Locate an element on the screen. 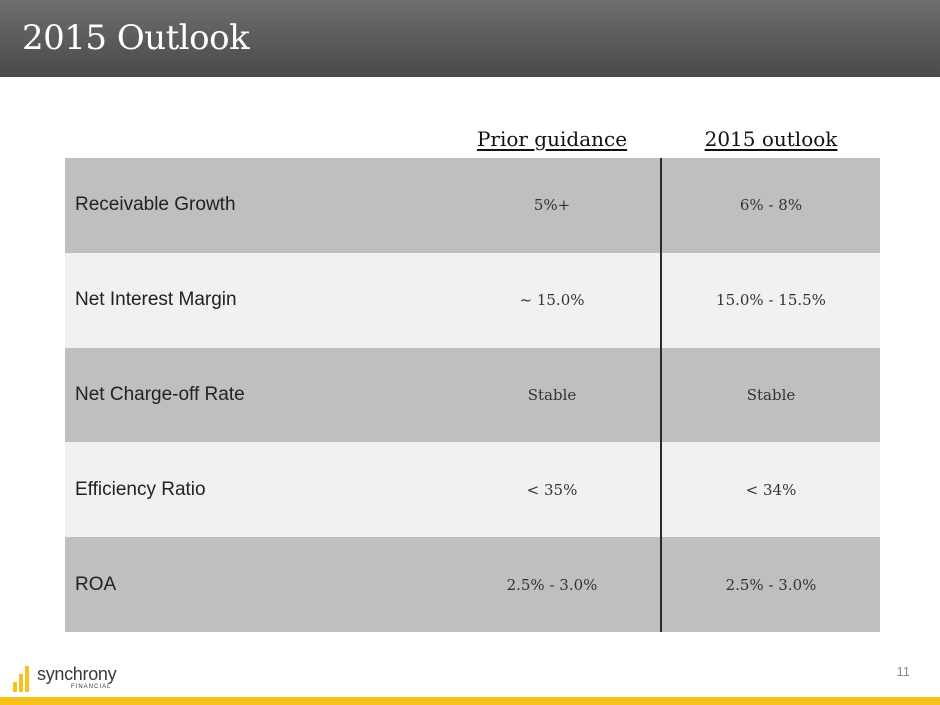 This screenshot has width=940, height=705. outlook-value: 15.0% - 15.5% is located at coordinates (771, 300).